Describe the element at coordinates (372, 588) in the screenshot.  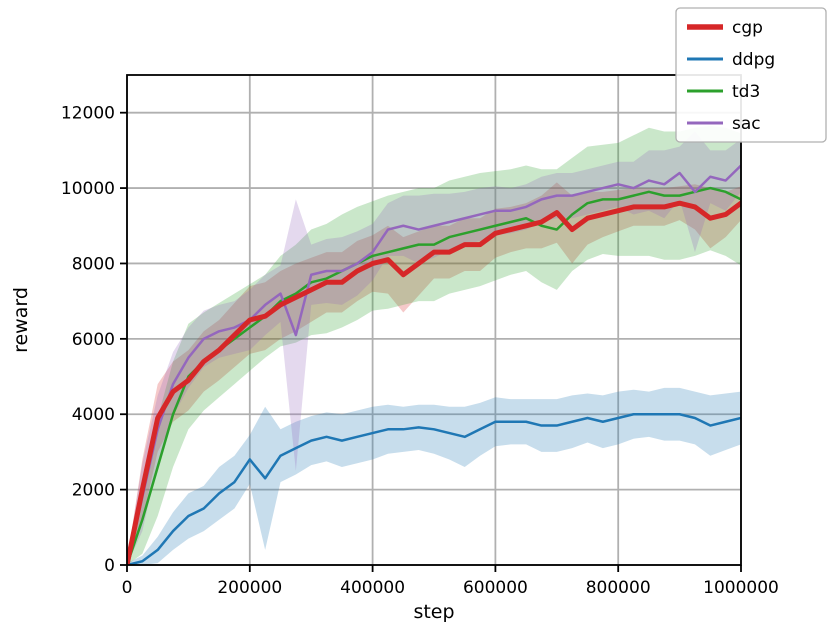
I see `x-tick-label: 400000` at that location.